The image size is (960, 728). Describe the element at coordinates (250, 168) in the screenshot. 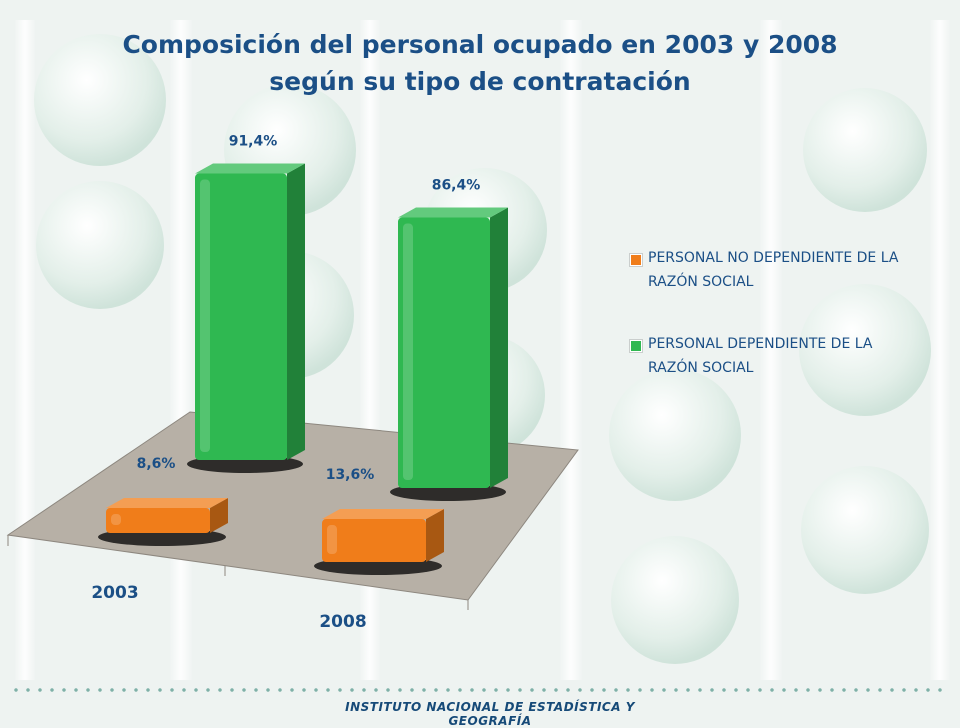

I see `bar-dependiente-2003-top` at that location.